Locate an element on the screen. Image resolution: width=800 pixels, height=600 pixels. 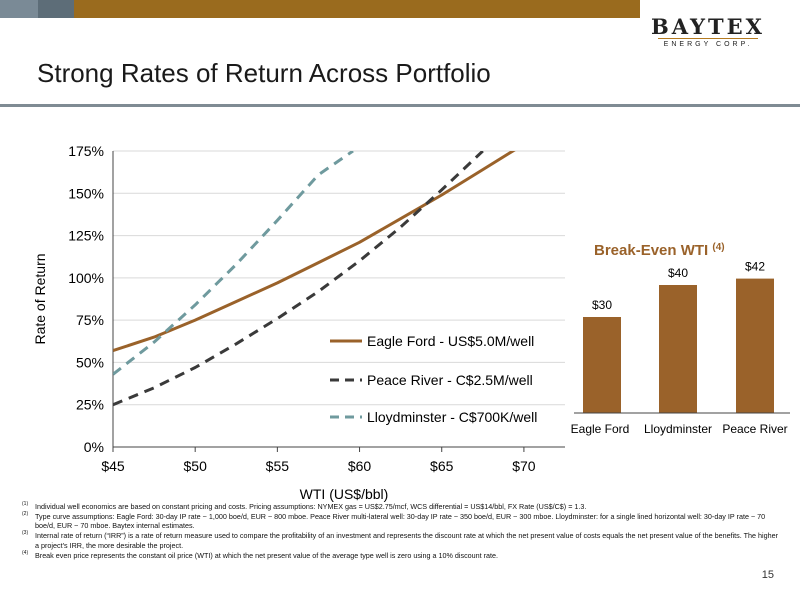
company-logo: BAYTEX ENERGY CORP. is located at coordinates (708, 35).